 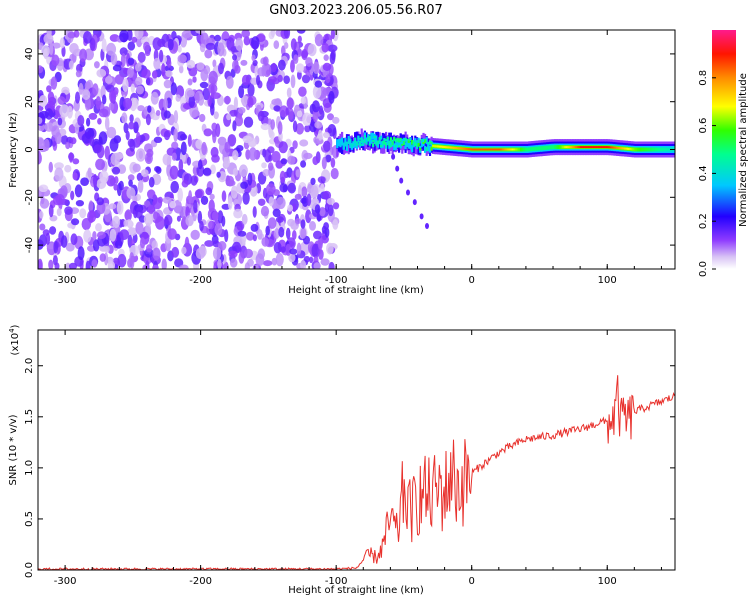 What do you see at coordinates (472, 280) in the screenshot?
I see `spectrogram-xtick-label: 0` at bounding box center [472, 280].